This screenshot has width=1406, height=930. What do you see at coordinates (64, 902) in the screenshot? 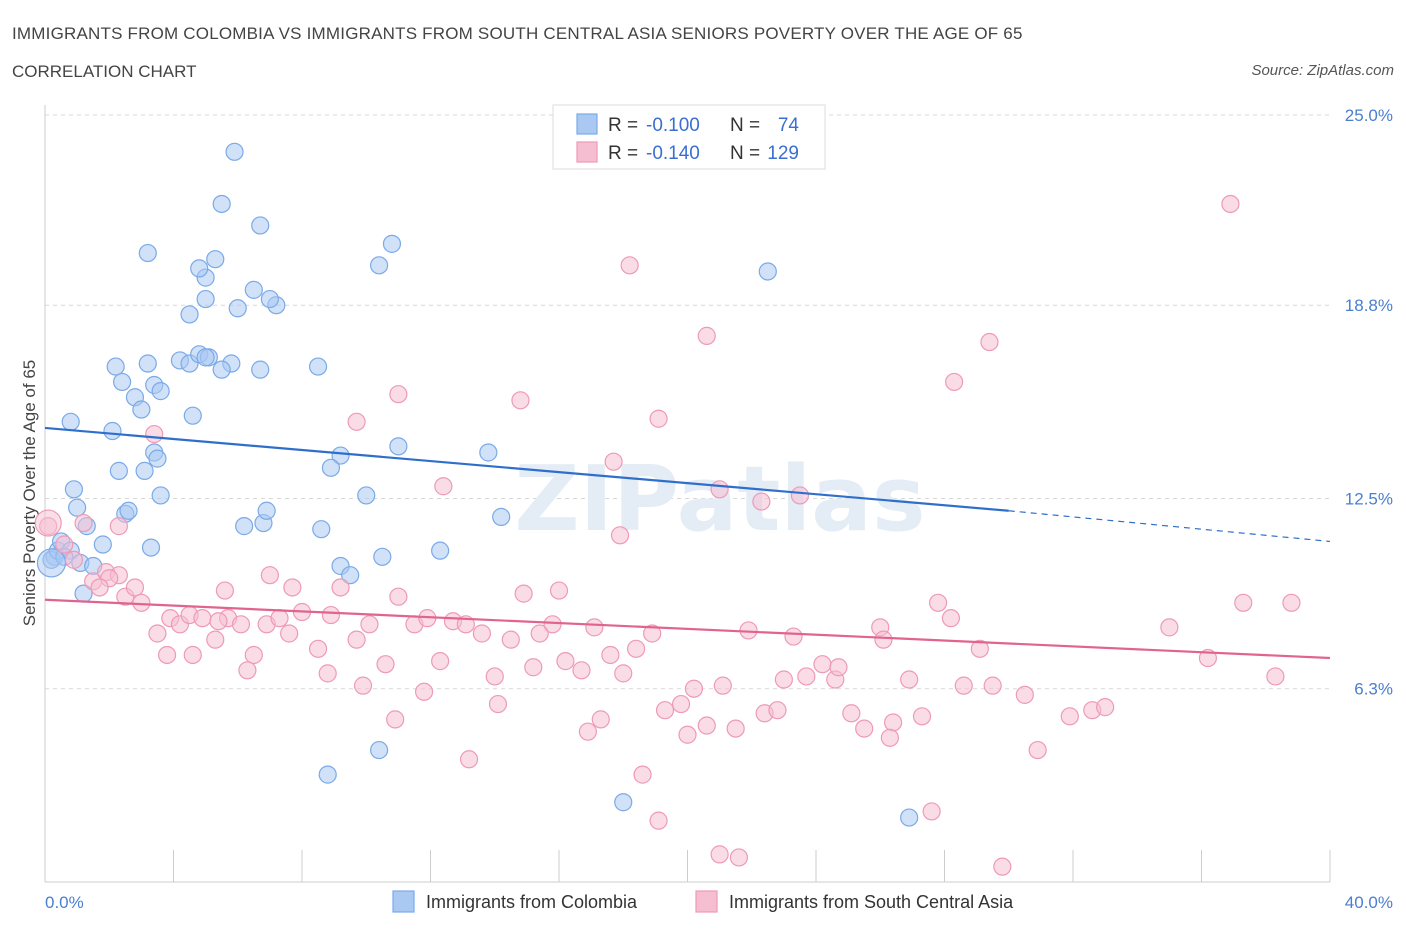
I see `x-tick-label-min: 0.0%` at bounding box center [64, 902].